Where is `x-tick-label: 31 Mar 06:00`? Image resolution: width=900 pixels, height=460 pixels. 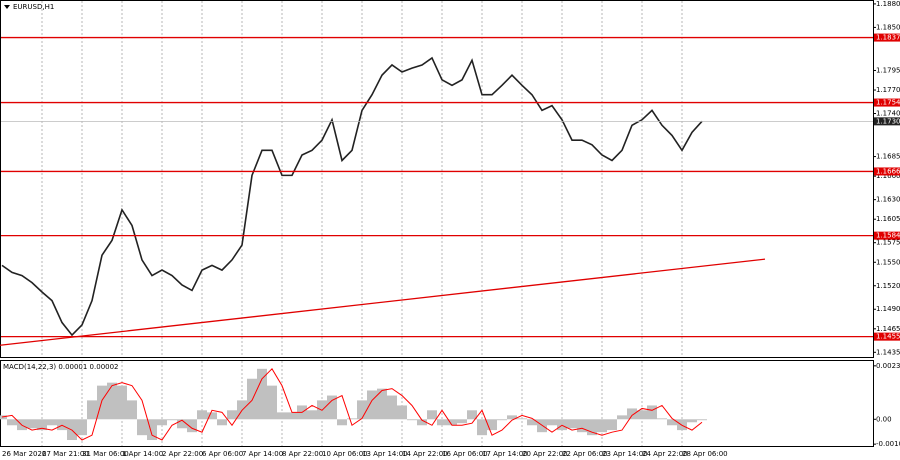
x-tick-label: 31 Mar 06:00 is located at coordinates (105, 454).